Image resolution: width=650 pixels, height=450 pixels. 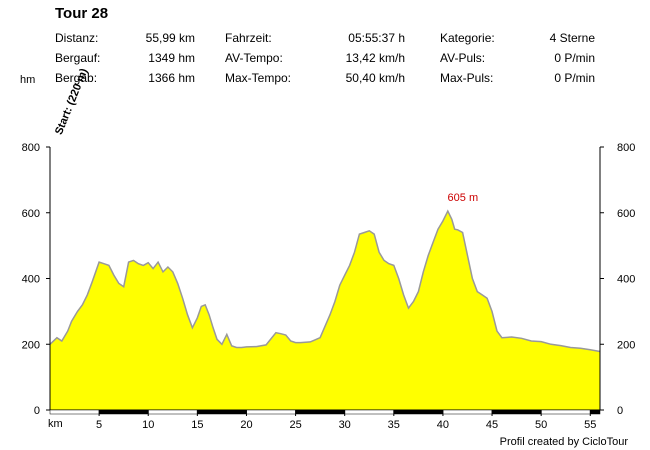 I want to click on y-tick-label-left: 200, so click(x=31, y=345).